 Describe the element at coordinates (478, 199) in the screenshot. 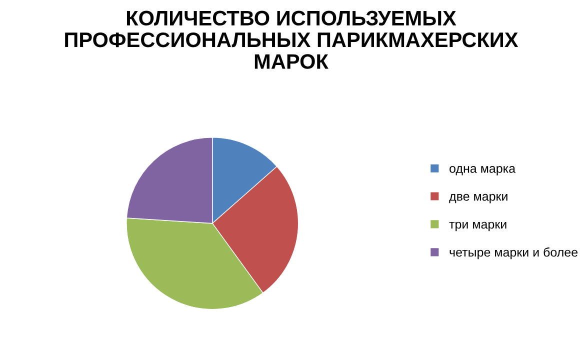

I see `legend-label: две марки` at that location.